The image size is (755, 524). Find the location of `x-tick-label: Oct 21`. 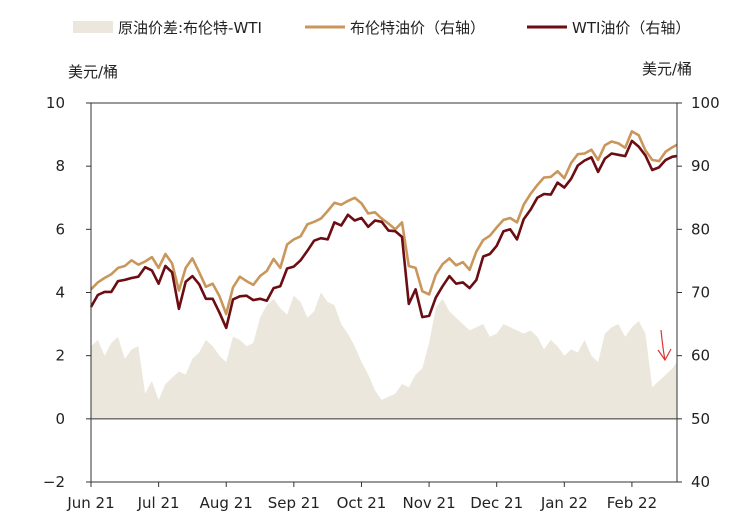

x-tick-label: Oct 21 is located at coordinates (362, 503).